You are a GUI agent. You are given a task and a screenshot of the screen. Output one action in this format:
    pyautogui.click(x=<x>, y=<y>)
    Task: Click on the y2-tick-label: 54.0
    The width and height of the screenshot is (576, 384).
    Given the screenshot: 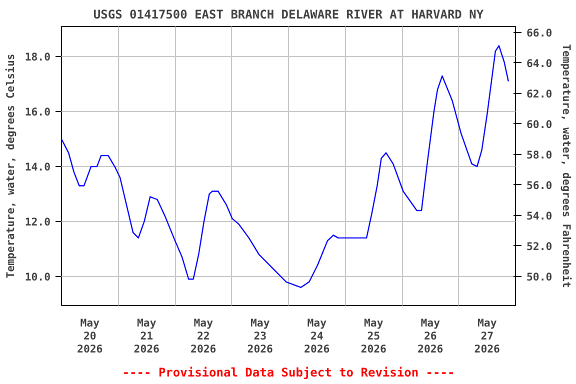 What is the action you would take?
    pyautogui.click(x=539, y=215)
    